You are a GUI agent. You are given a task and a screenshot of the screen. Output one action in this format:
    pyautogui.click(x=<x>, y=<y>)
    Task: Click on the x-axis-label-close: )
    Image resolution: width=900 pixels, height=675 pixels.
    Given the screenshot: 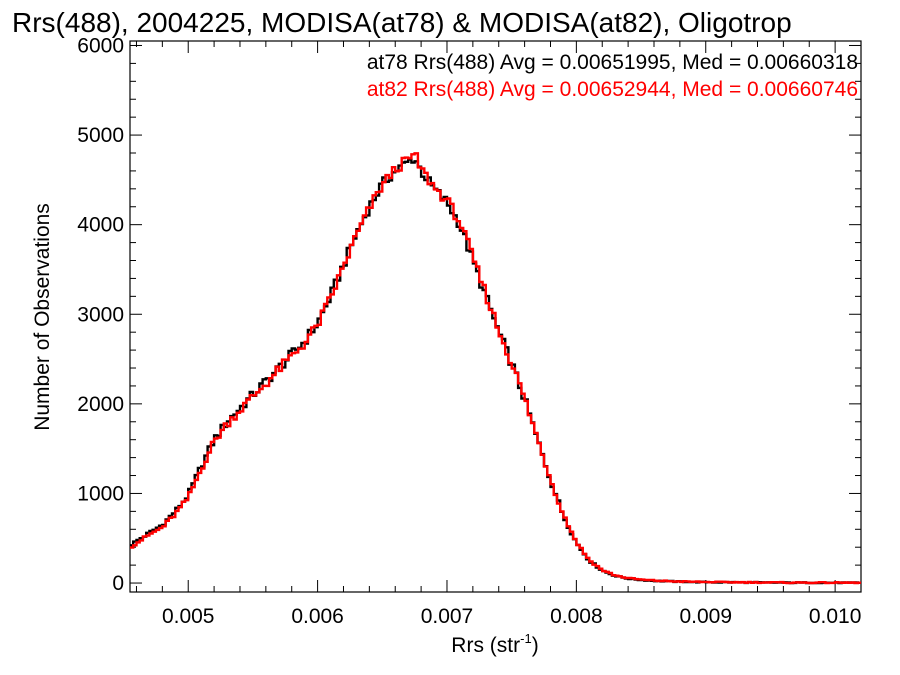 What is the action you would take?
    pyautogui.click(x=535, y=645)
    